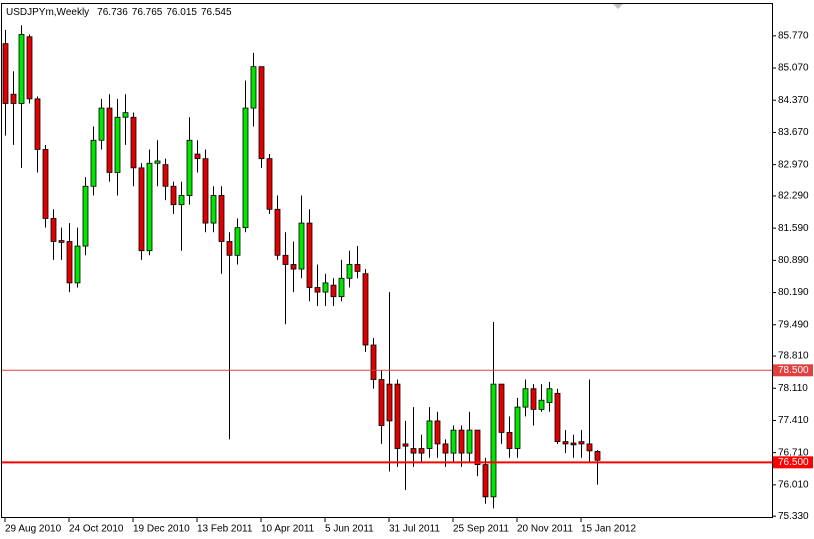 The image size is (814, 539). I want to click on level-label: 78.500, so click(793, 370).